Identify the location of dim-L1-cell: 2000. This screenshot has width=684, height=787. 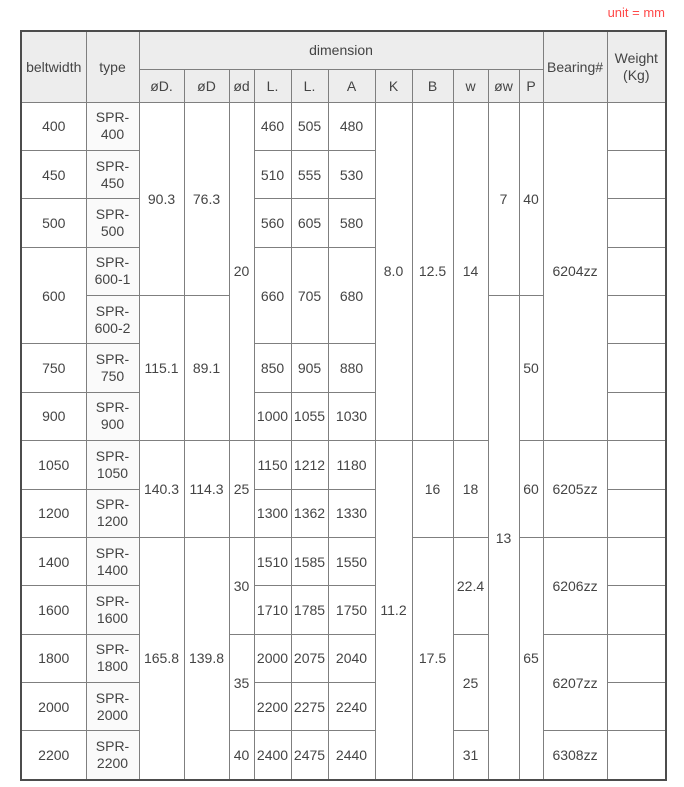
(272, 658).